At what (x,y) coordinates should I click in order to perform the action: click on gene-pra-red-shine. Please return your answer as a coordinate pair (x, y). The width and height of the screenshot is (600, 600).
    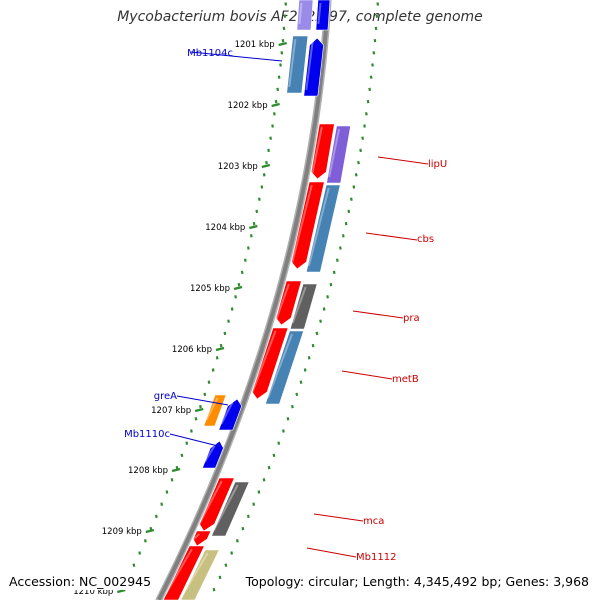
    Looking at the image, I should click on (282, 301).